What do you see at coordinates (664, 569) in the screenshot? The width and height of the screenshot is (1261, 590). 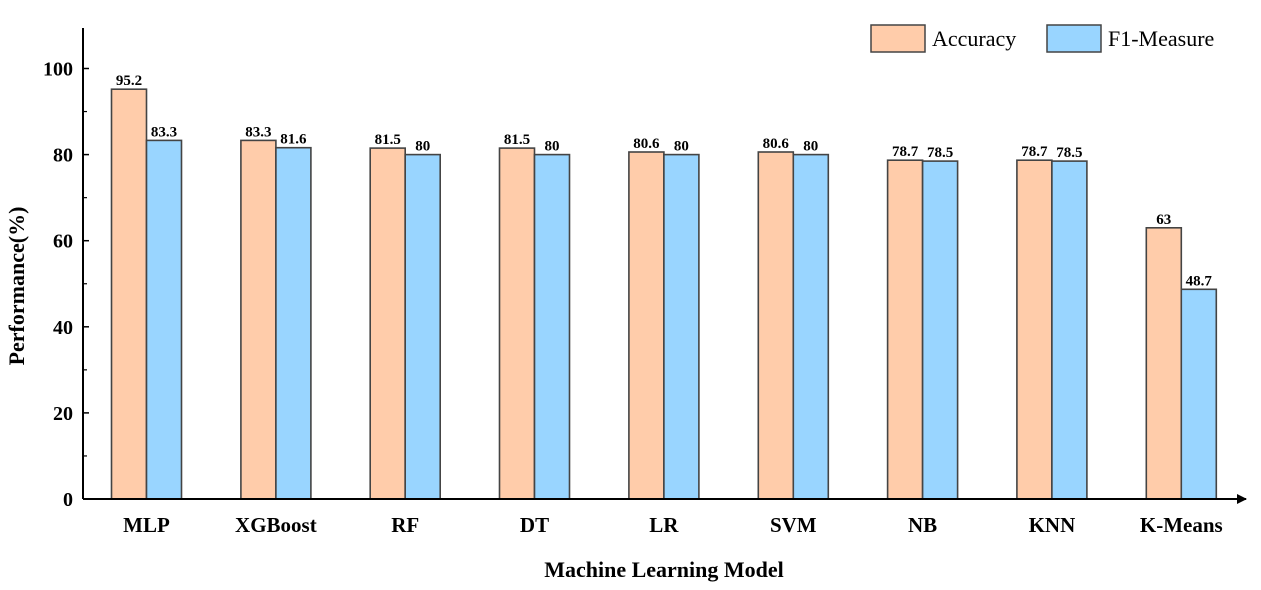 I see `x-axis-title: Machine Learning Model` at bounding box center [664, 569].